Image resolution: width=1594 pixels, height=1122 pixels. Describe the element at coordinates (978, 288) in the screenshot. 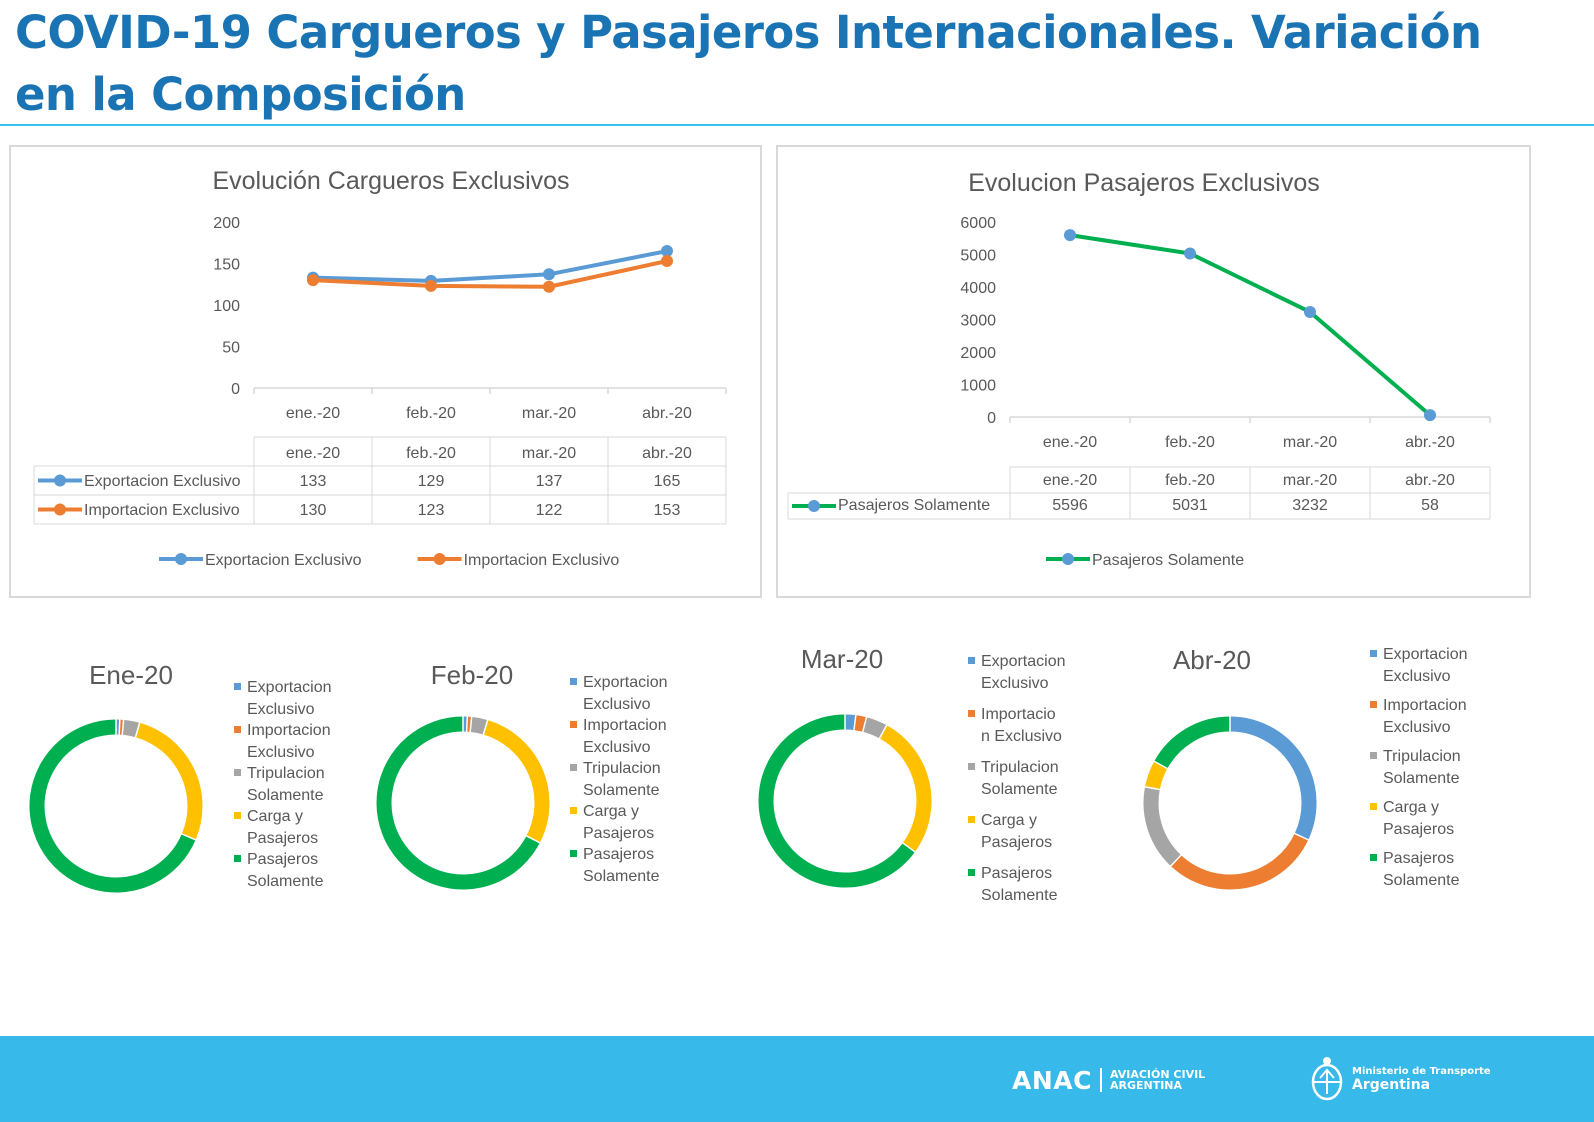

I see `line-chart-2-ytick-label: 4000` at that location.